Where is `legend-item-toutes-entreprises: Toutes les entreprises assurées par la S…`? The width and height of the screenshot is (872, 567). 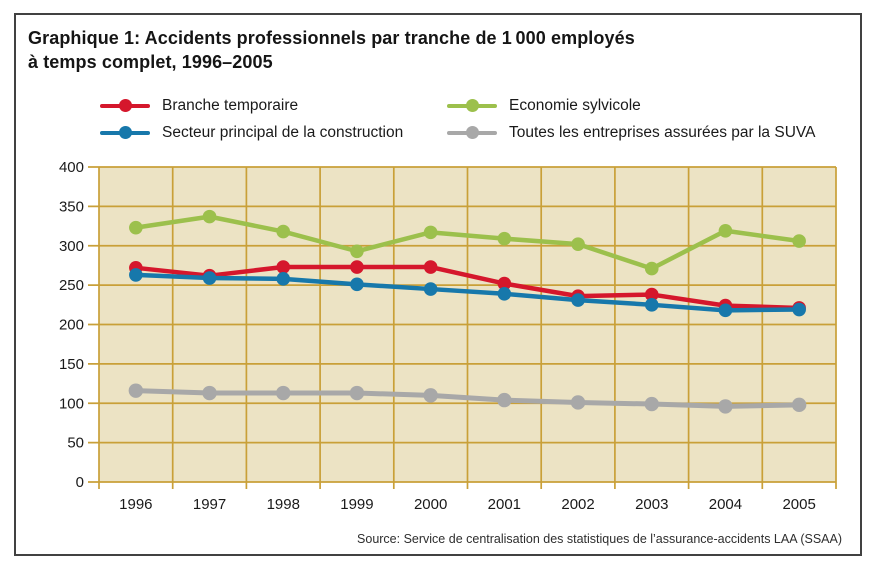
legend-item-toutes-entreprises: Toutes les entreprises assurées par la S… is located at coordinates (646, 132).